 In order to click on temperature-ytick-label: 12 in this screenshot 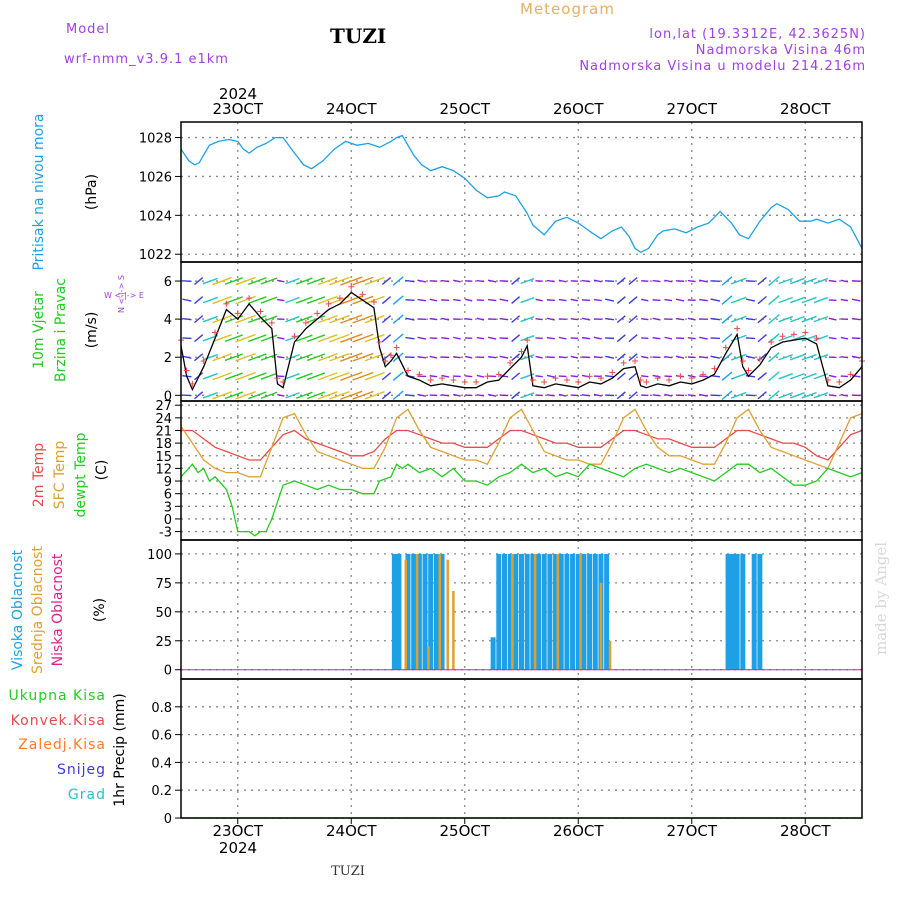, I will do `click(163, 469)`.